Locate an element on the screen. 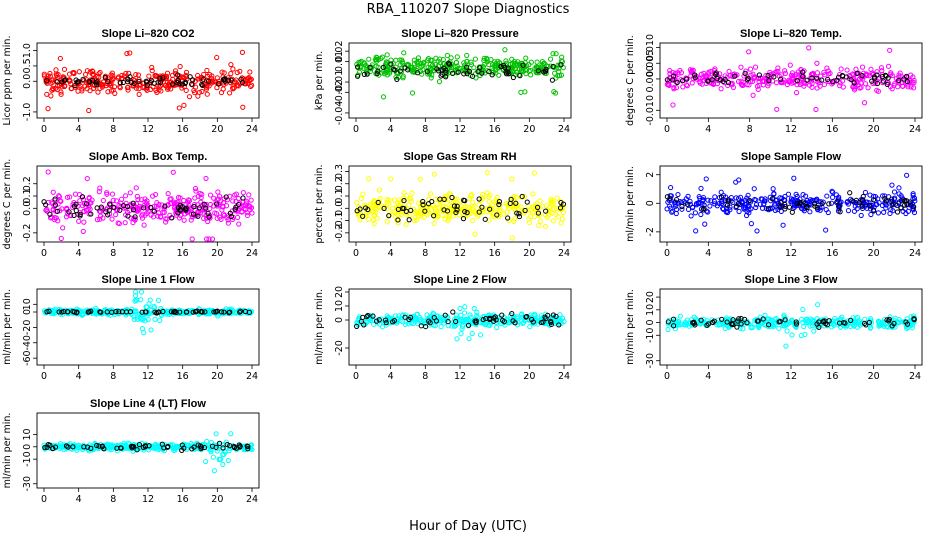 The height and width of the screenshot is (540, 936). y-tick-label: -20 is located at coordinates (339, 348).